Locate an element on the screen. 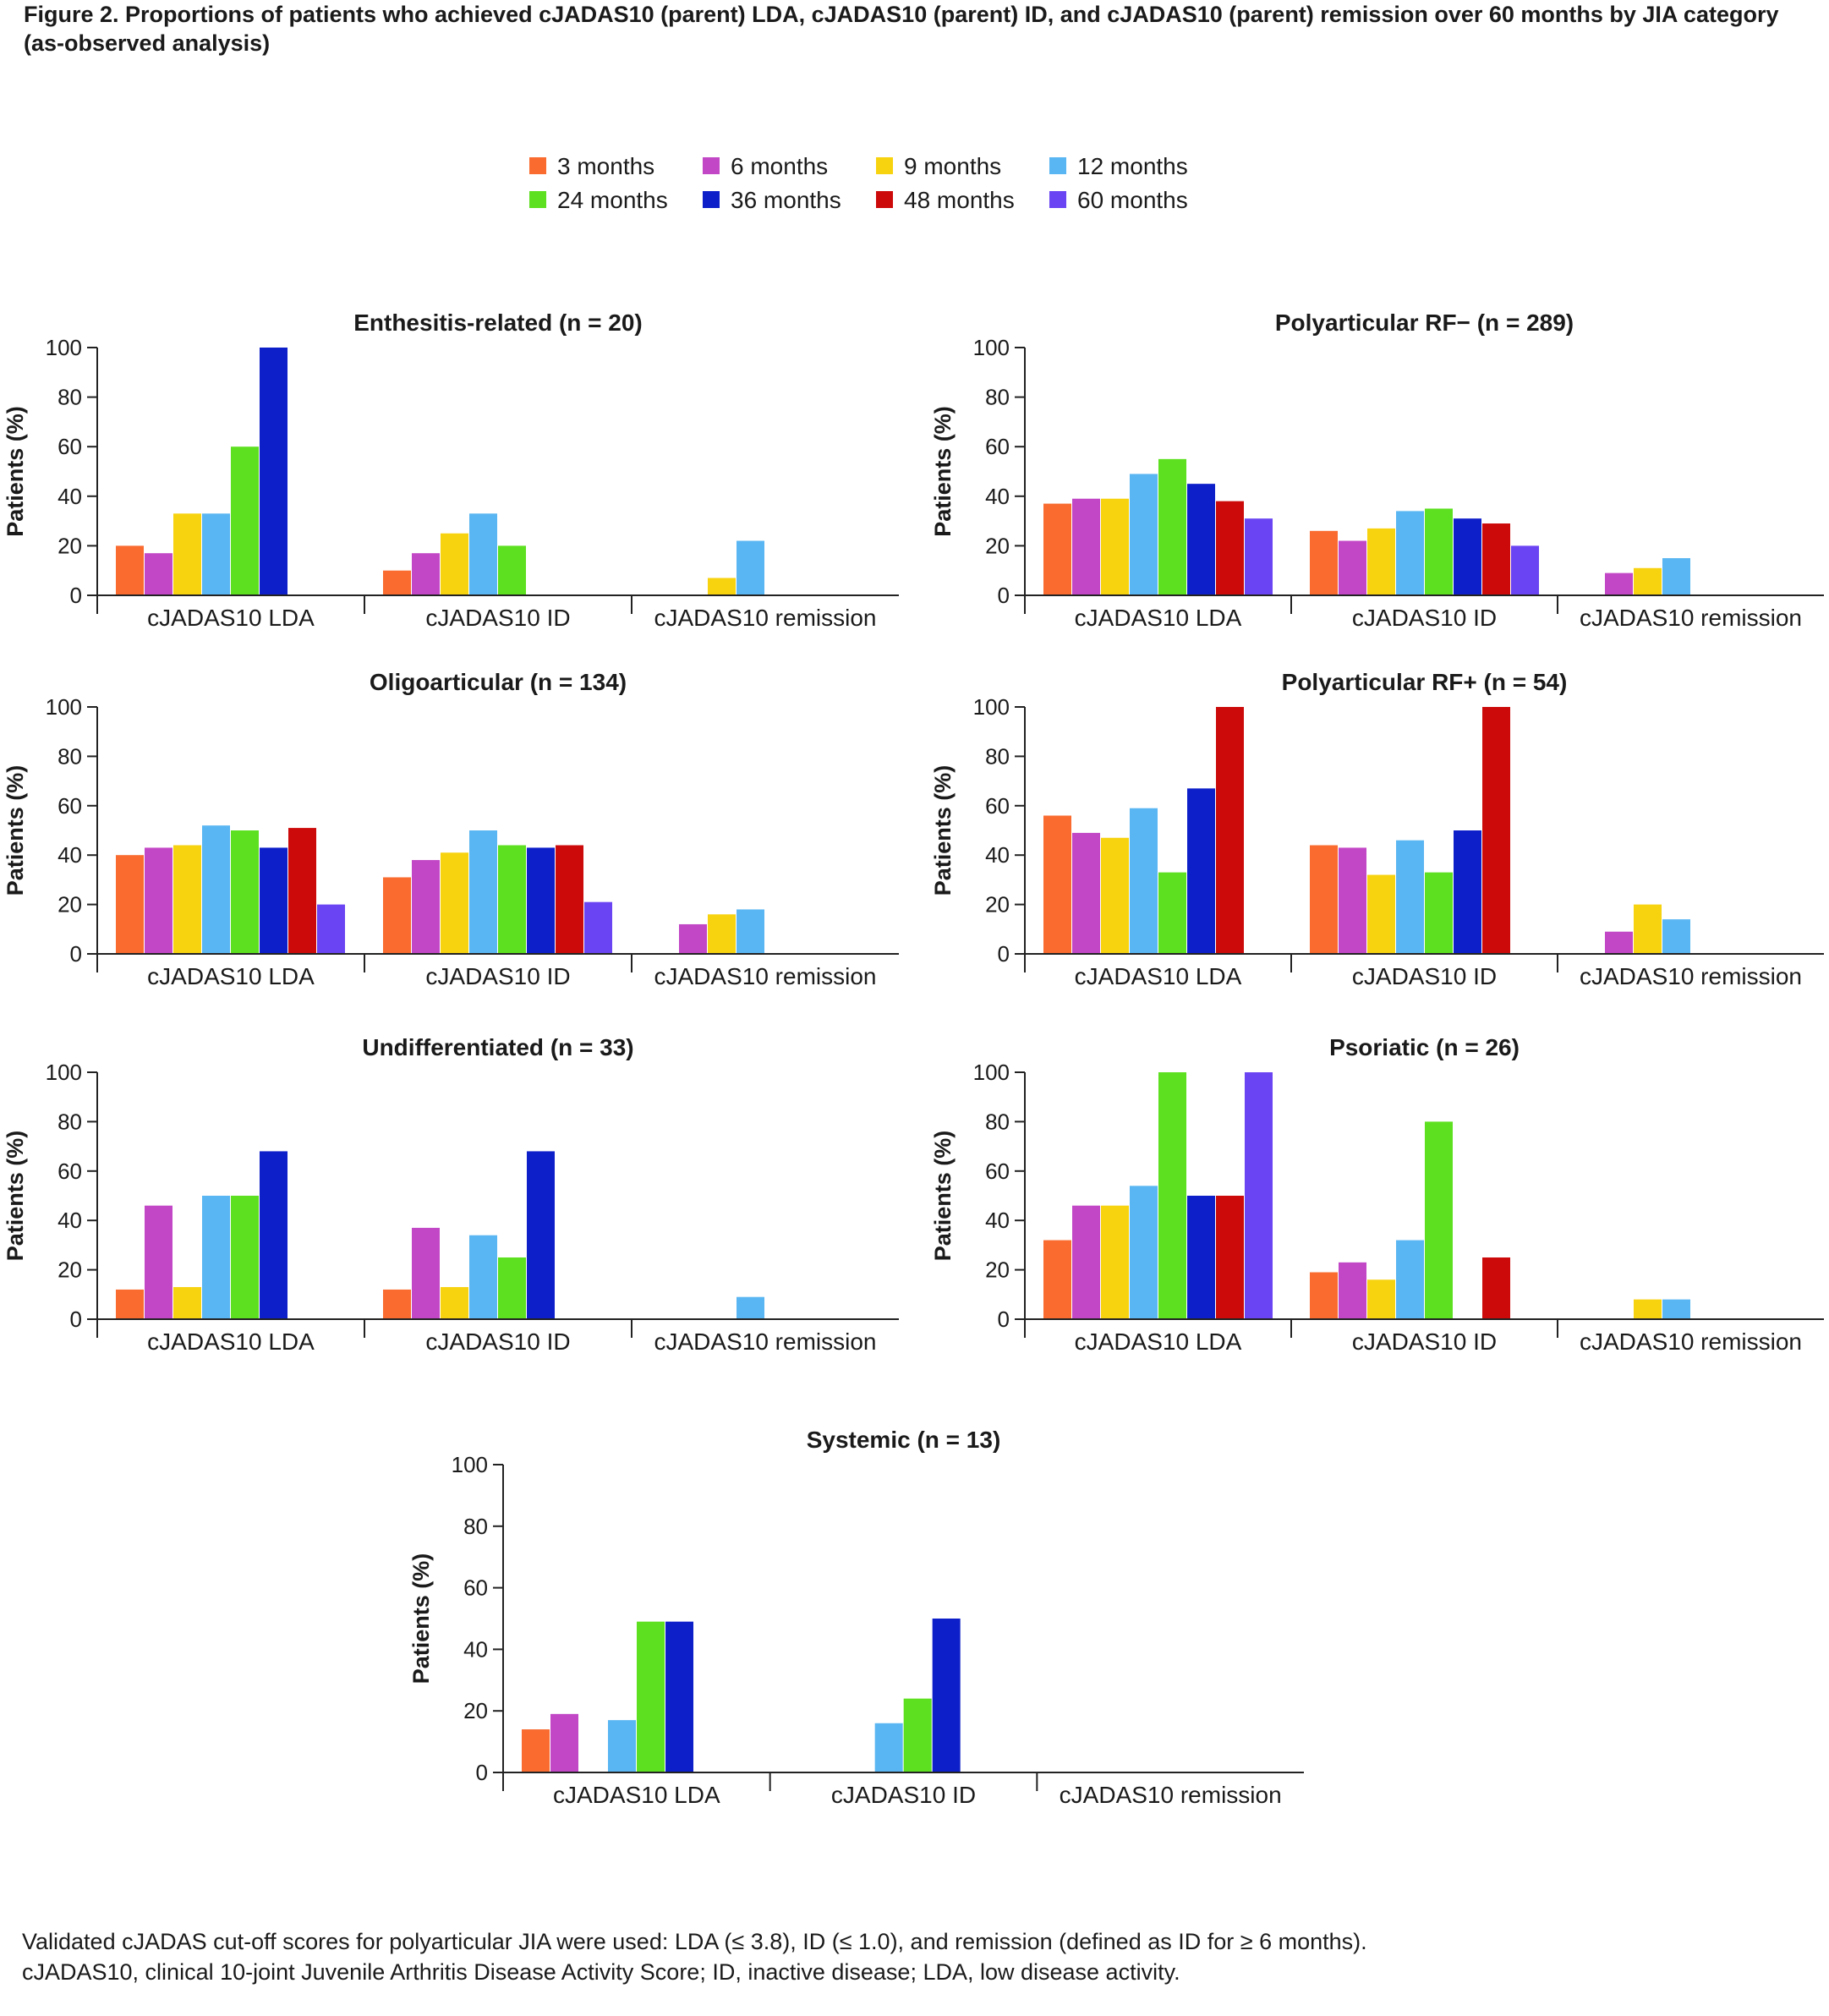 The height and width of the screenshot is (2016, 1829). legend-swatch-24-months is located at coordinates (537, 199).